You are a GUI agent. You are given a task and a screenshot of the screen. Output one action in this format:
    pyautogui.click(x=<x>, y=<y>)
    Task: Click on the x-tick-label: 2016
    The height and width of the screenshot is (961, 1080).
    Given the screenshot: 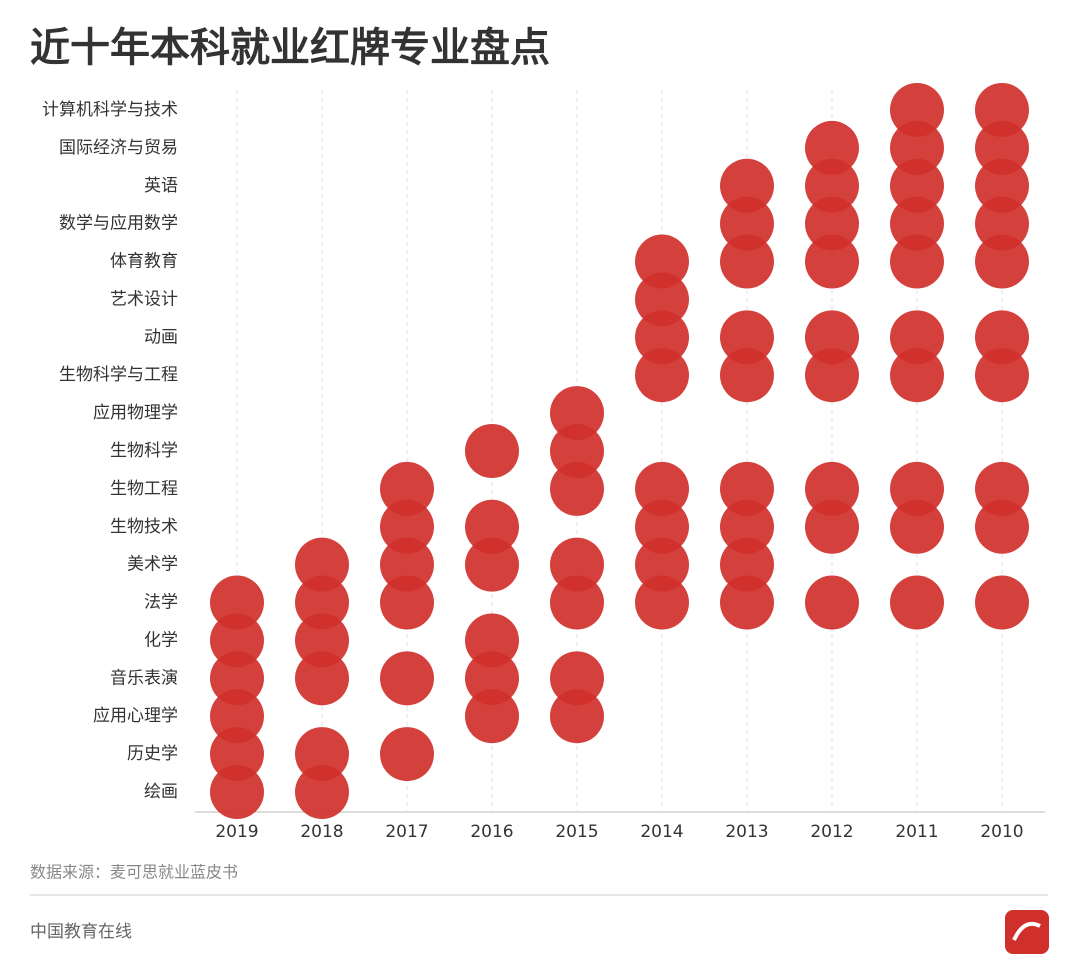 What is the action you would take?
    pyautogui.click(x=491, y=832)
    